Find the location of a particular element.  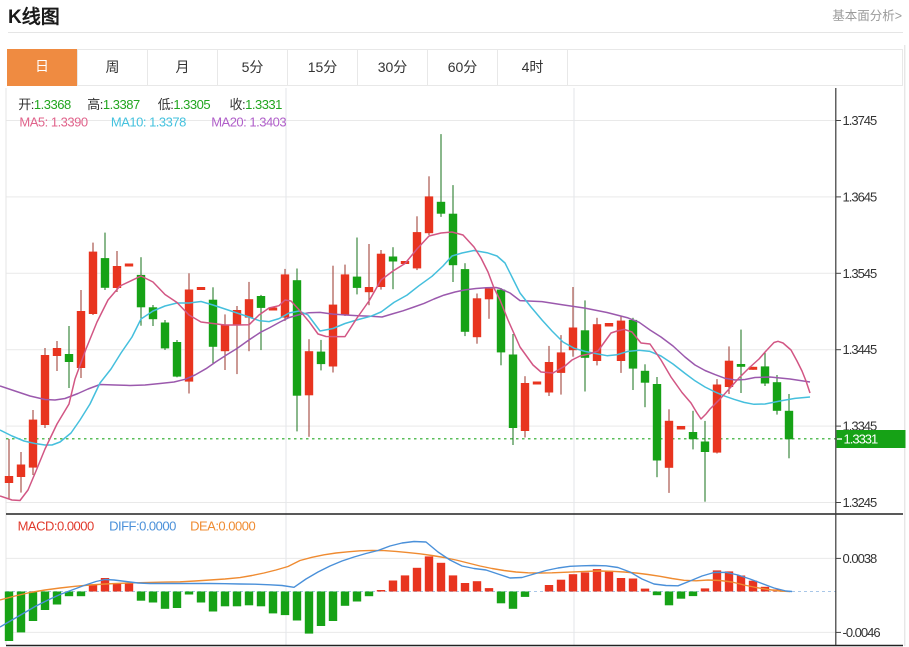

svg-text: 1.3331 is located at coordinates (861, 439).